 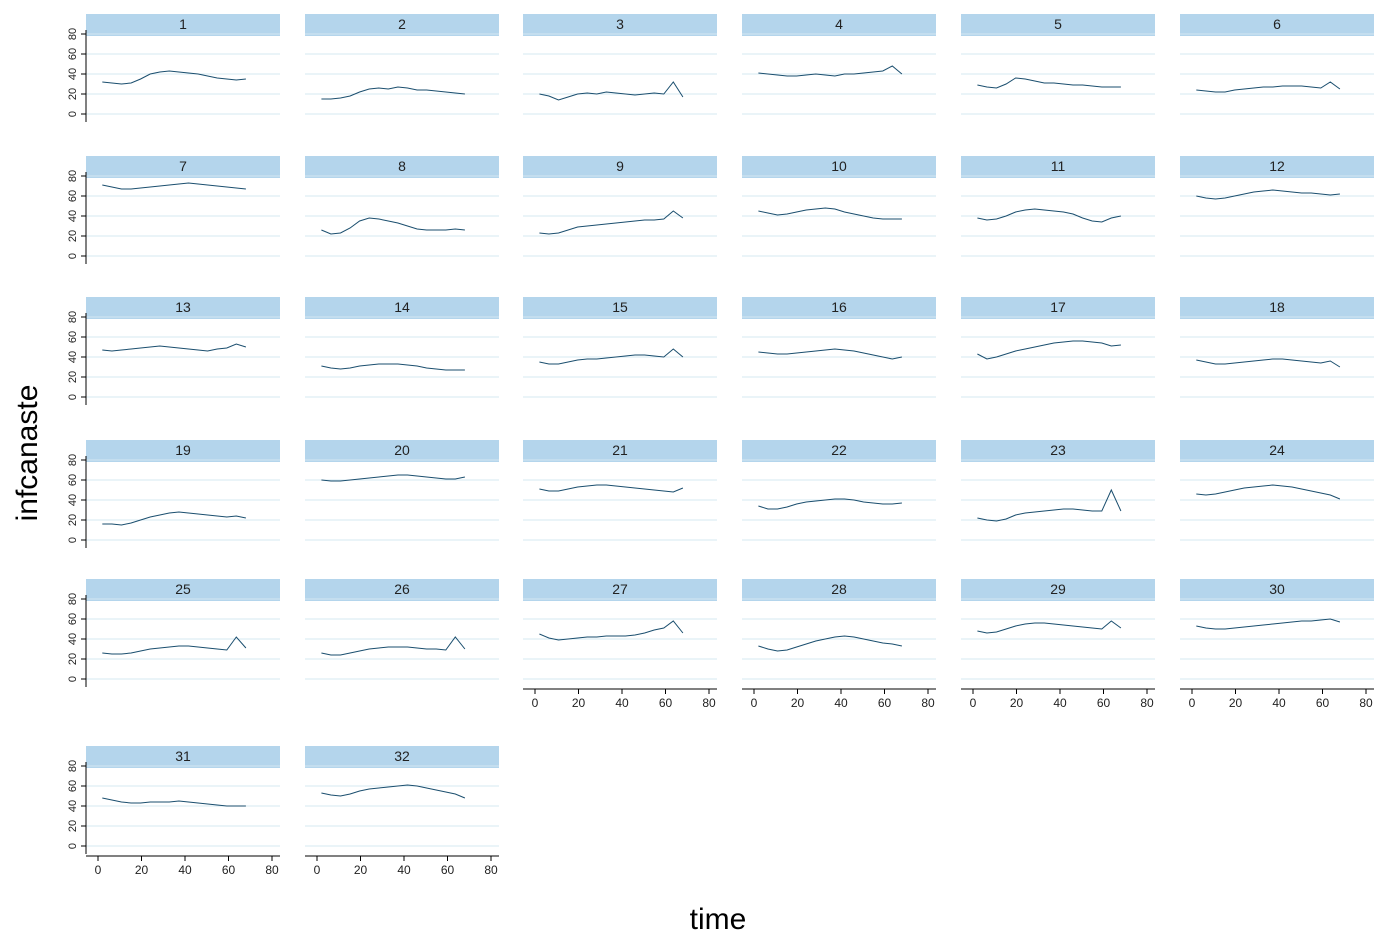 I want to click on panel-title: 2, so click(x=402, y=24).